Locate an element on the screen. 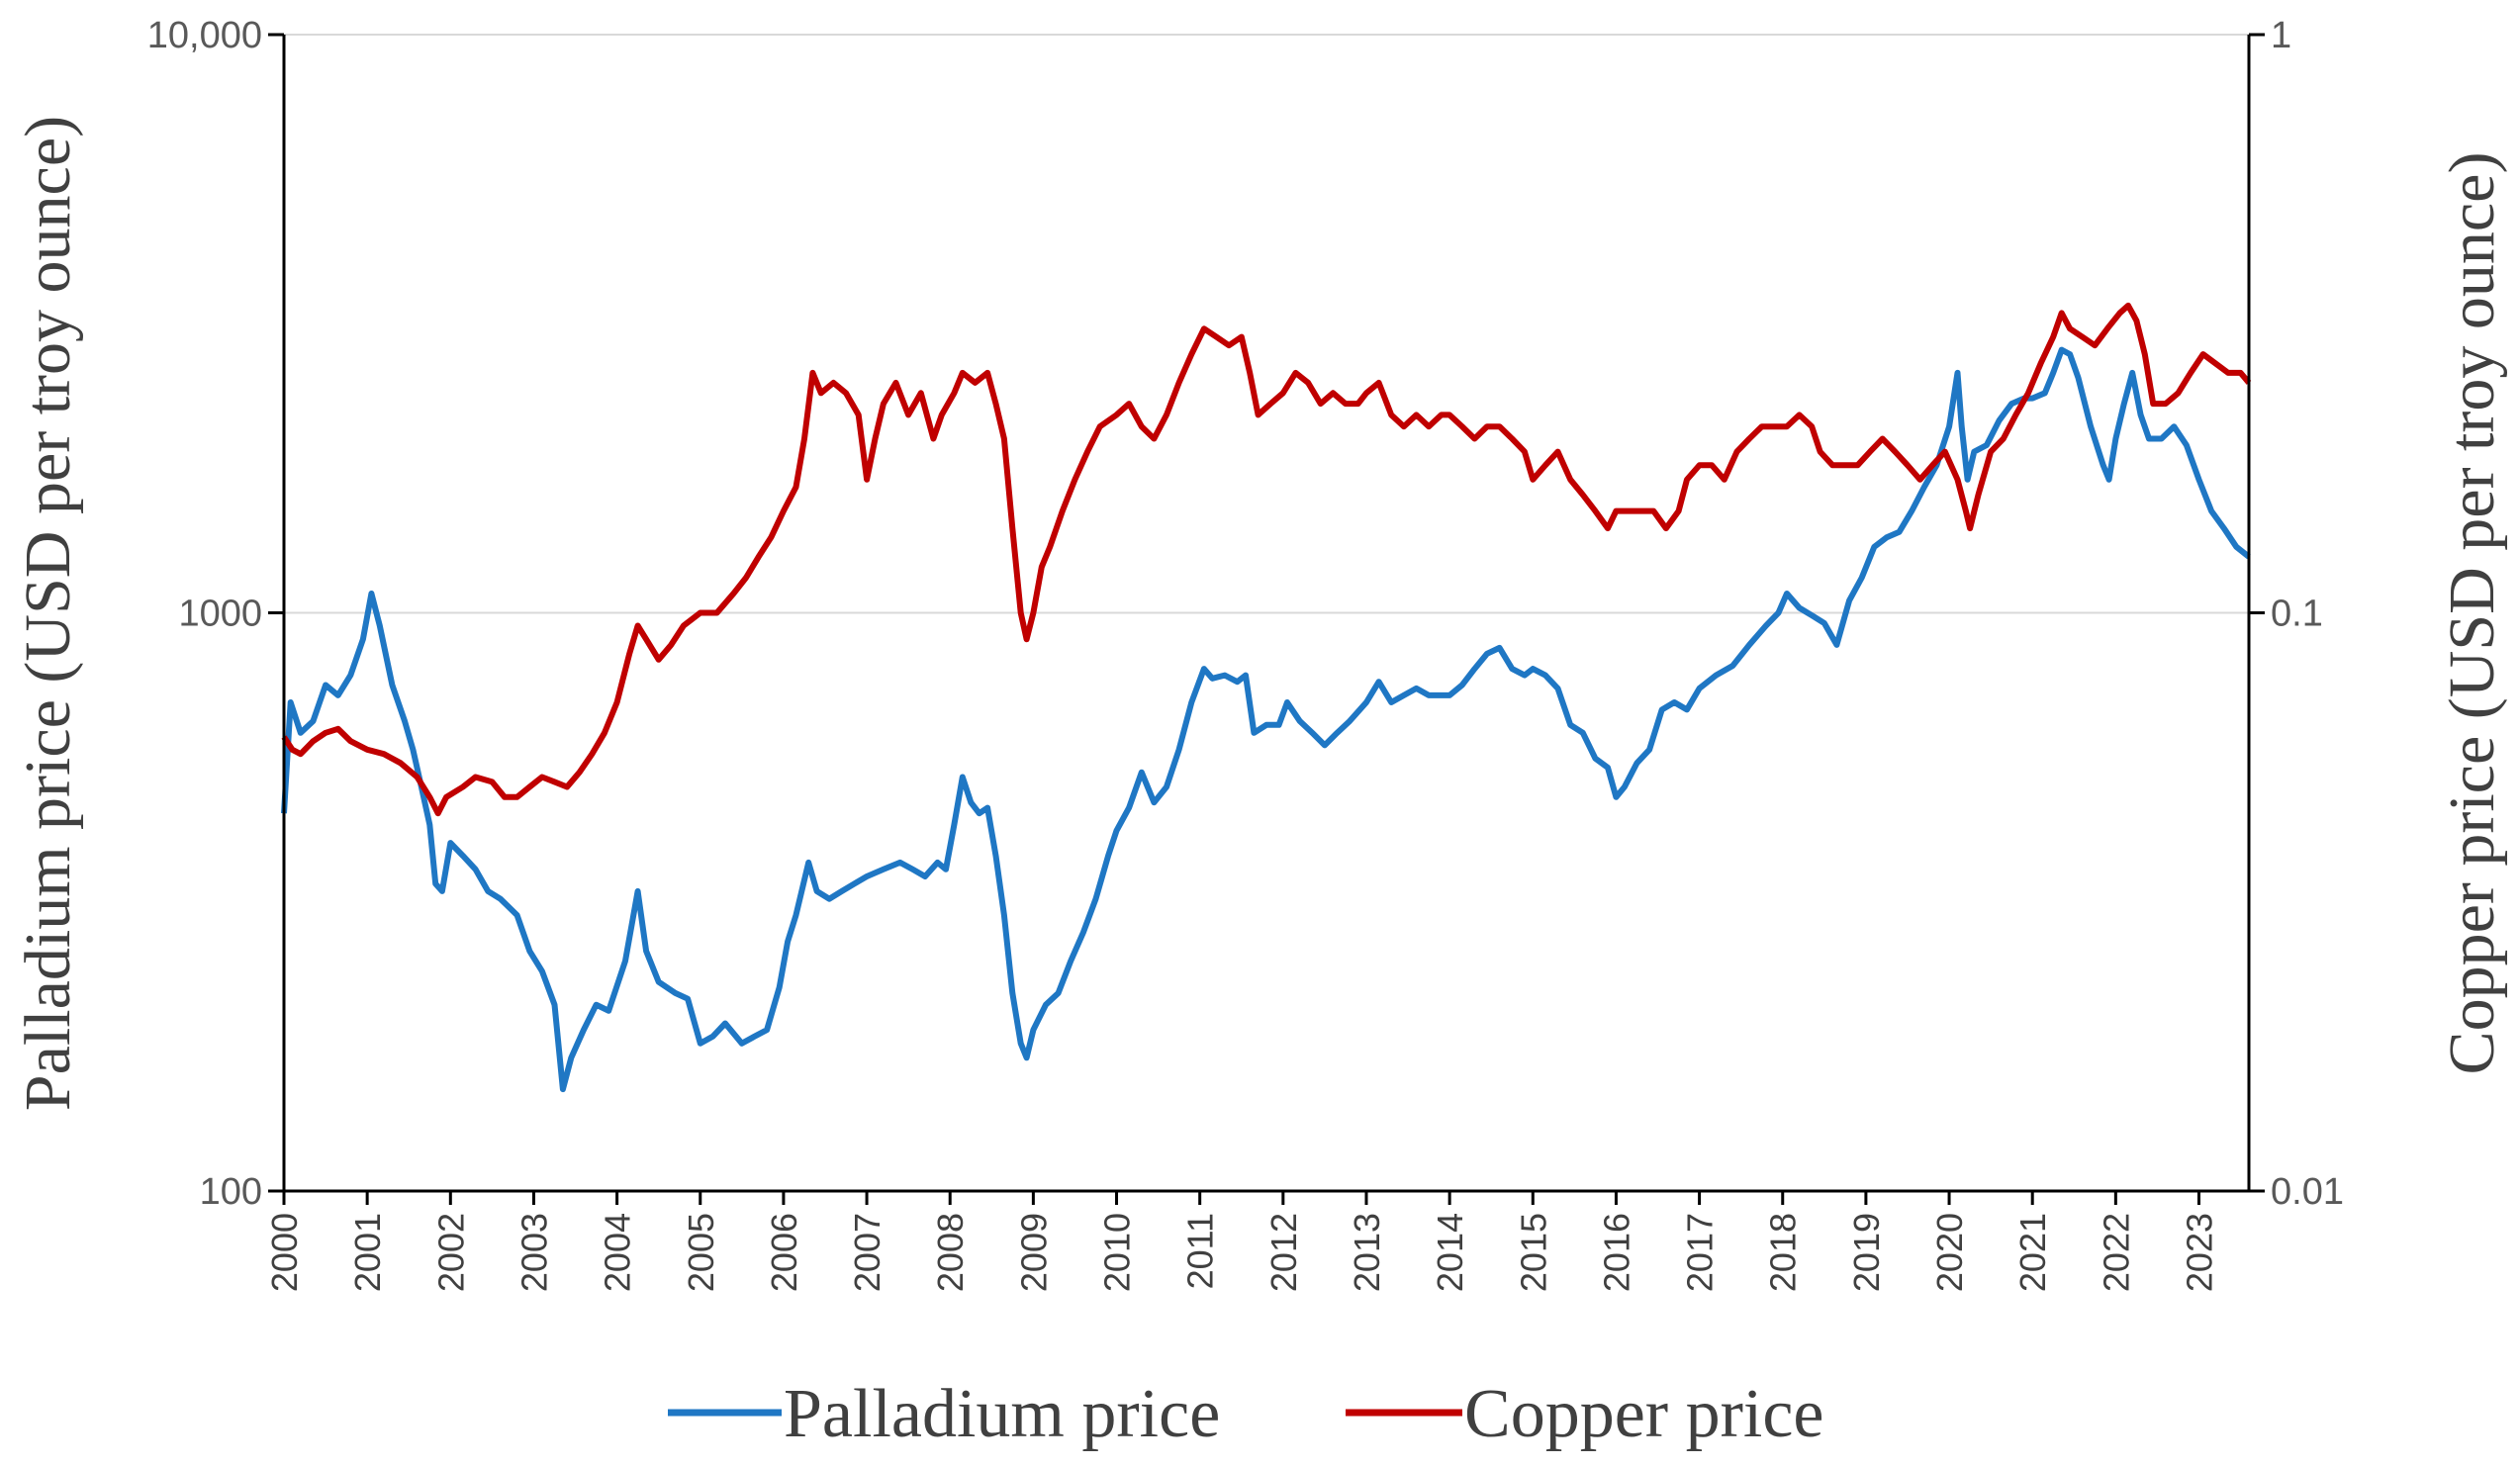 The width and height of the screenshot is (2520, 1468). y-axis-right-title: Copper price (USD per troy ounce) is located at coordinates (2472, 613).